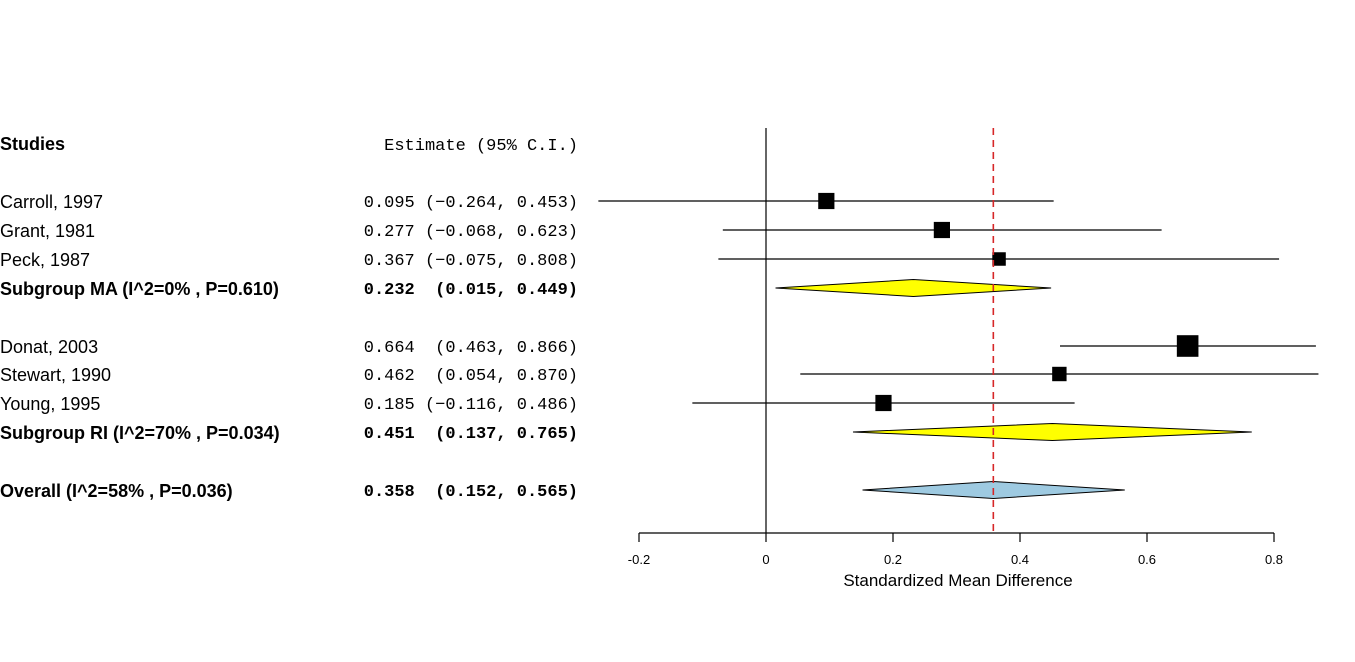 The image size is (1355, 662). What do you see at coordinates (471, 203) in the screenshot?
I see `study-estimate-text: 0.095 (−0.264, 0.453)` at bounding box center [471, 203].